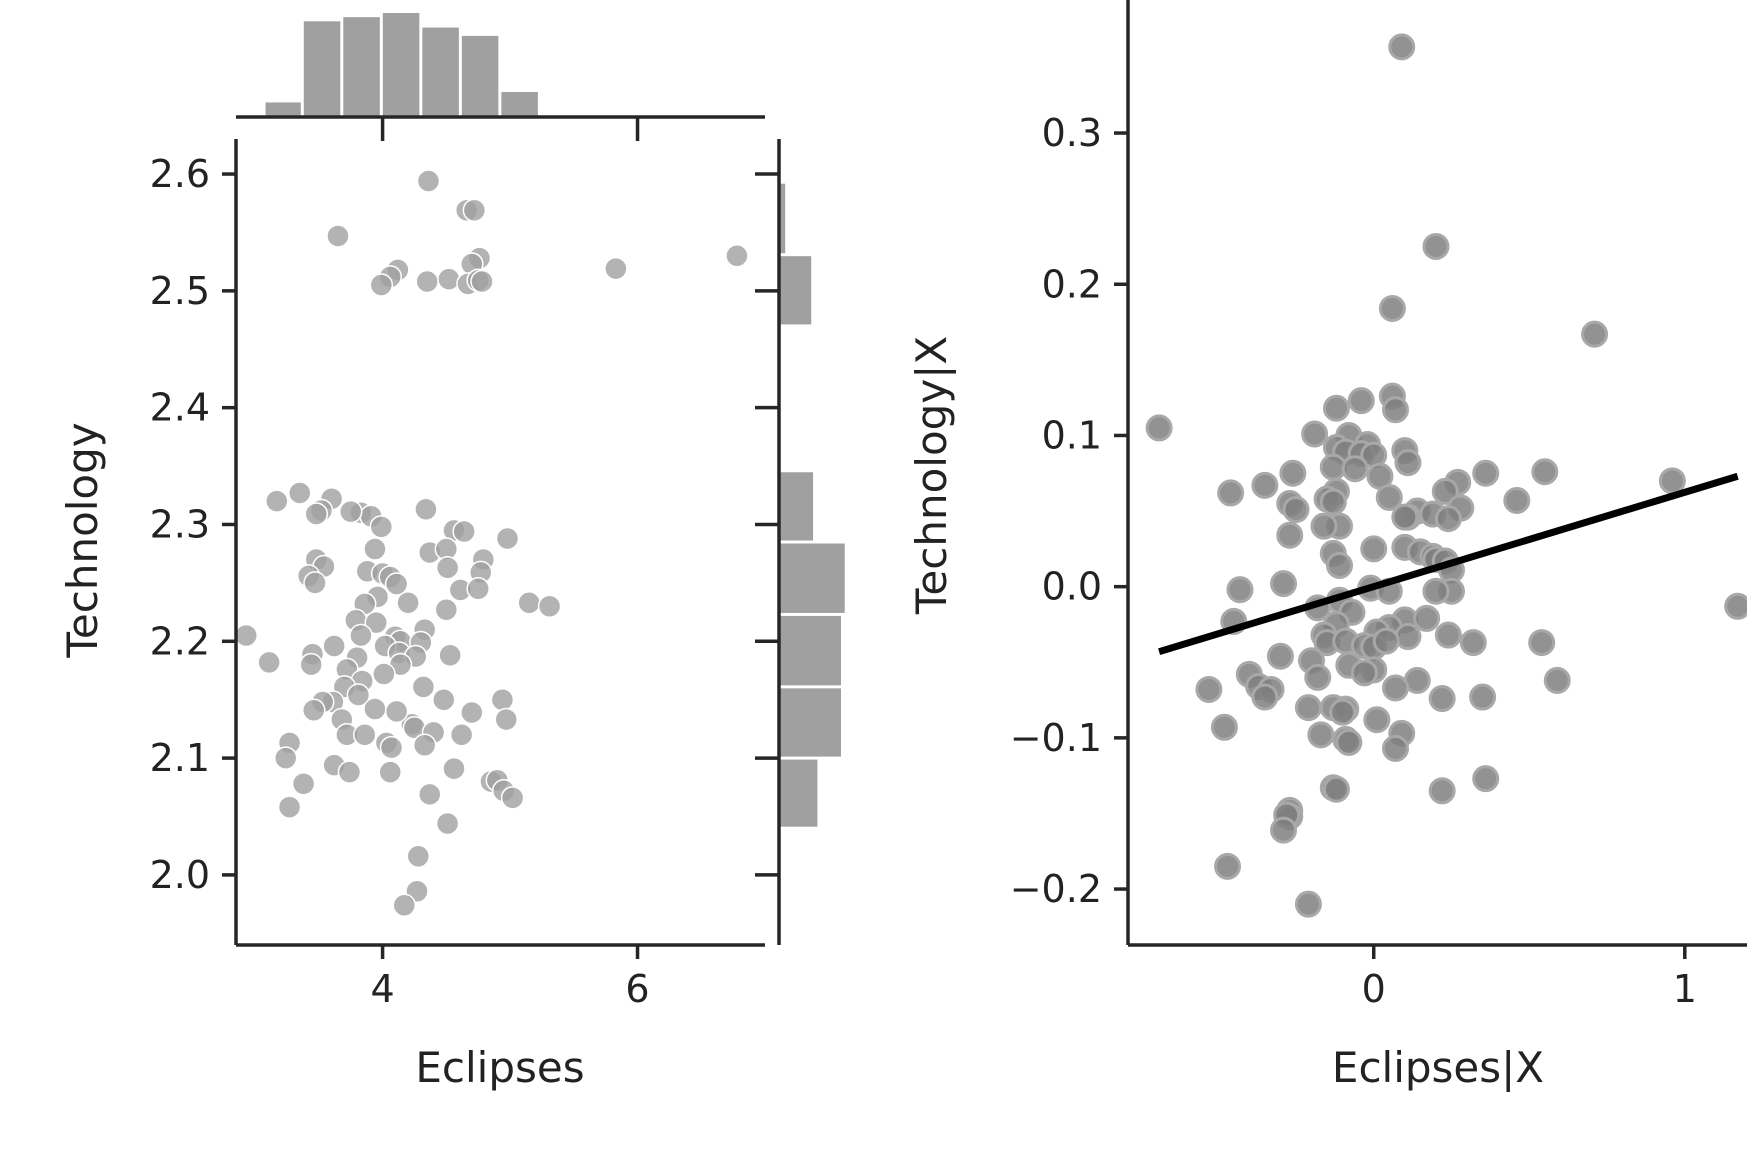 This screenshot has width=1747, height=1151. I want to click on resid-y-axis-label: Technology|X, so click(931, 475).